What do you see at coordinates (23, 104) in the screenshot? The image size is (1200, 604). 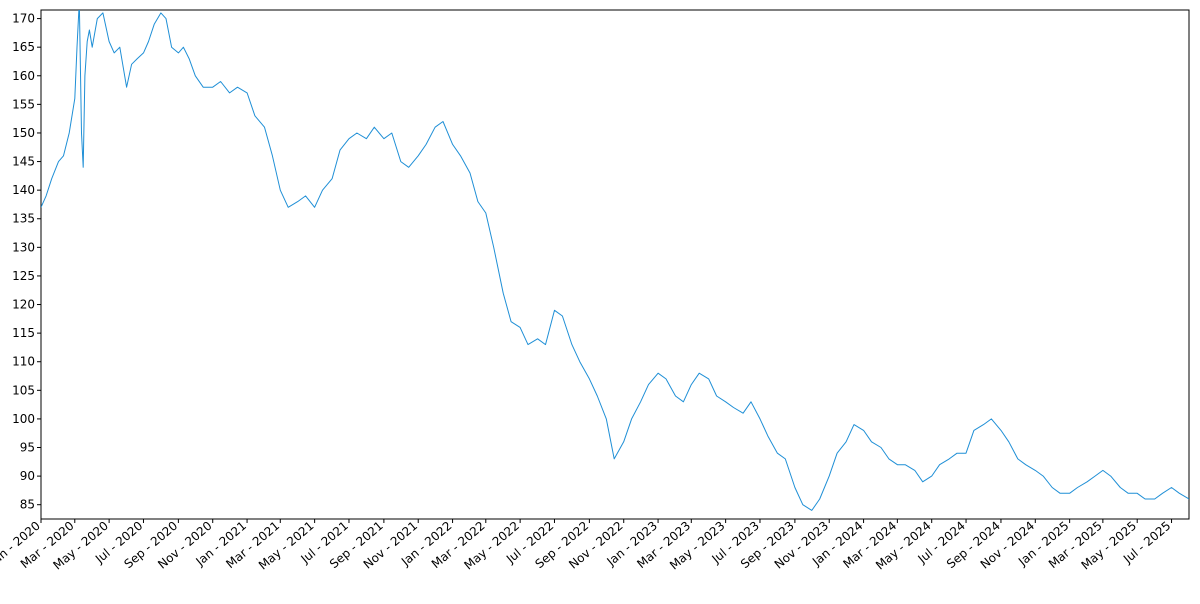 I see `y-tick-label: 155` at bounding box center [23, 104].